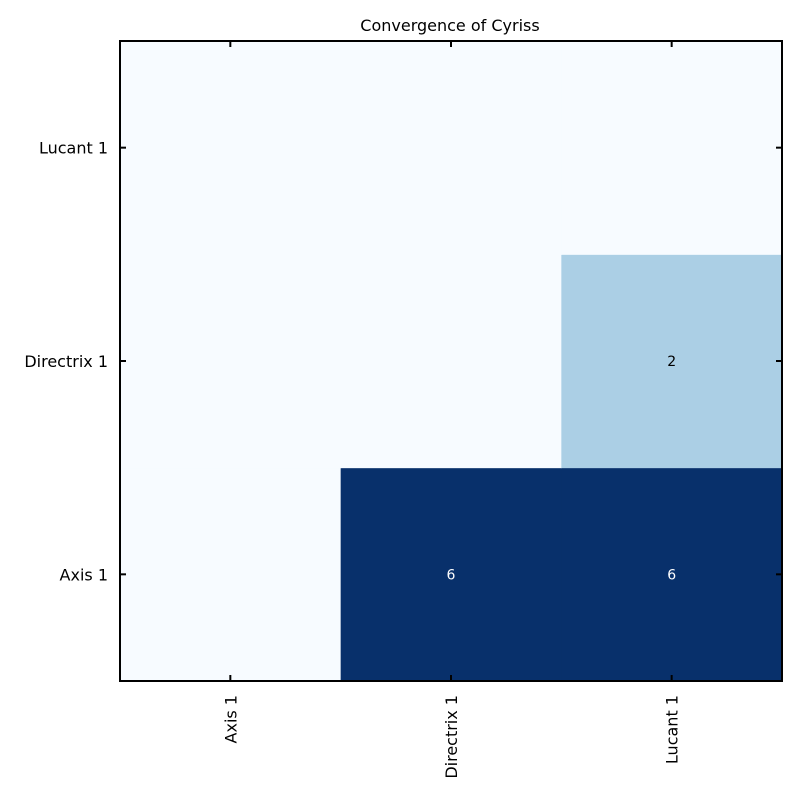 The width and height of the screenshot is (800, 800). What do you see at coordinates (73, 148) in the screenshot?
I see `y-tick-label: Lucant 1` at bounding box center [73, 148].